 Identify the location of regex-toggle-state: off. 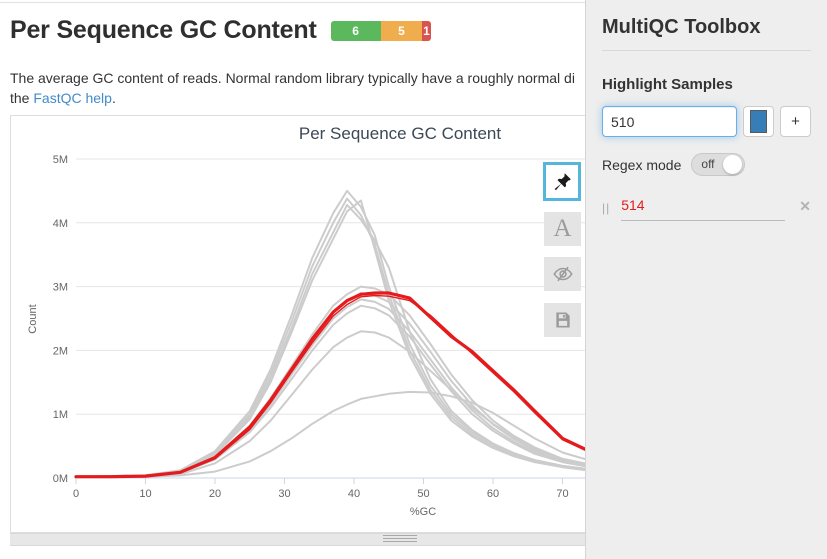
(708, 164).